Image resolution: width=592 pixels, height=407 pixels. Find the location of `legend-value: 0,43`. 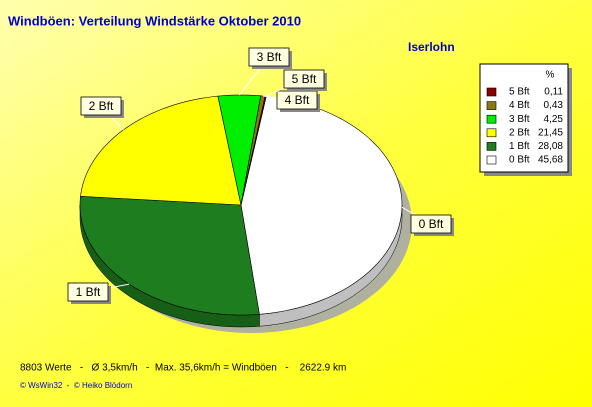

legend-value: 0,43 is located at coordinates (554, 105).